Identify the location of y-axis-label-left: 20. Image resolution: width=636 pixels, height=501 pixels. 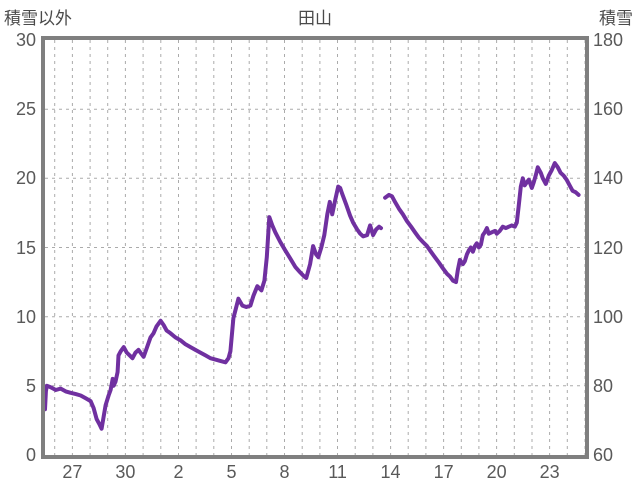
(25, 178).